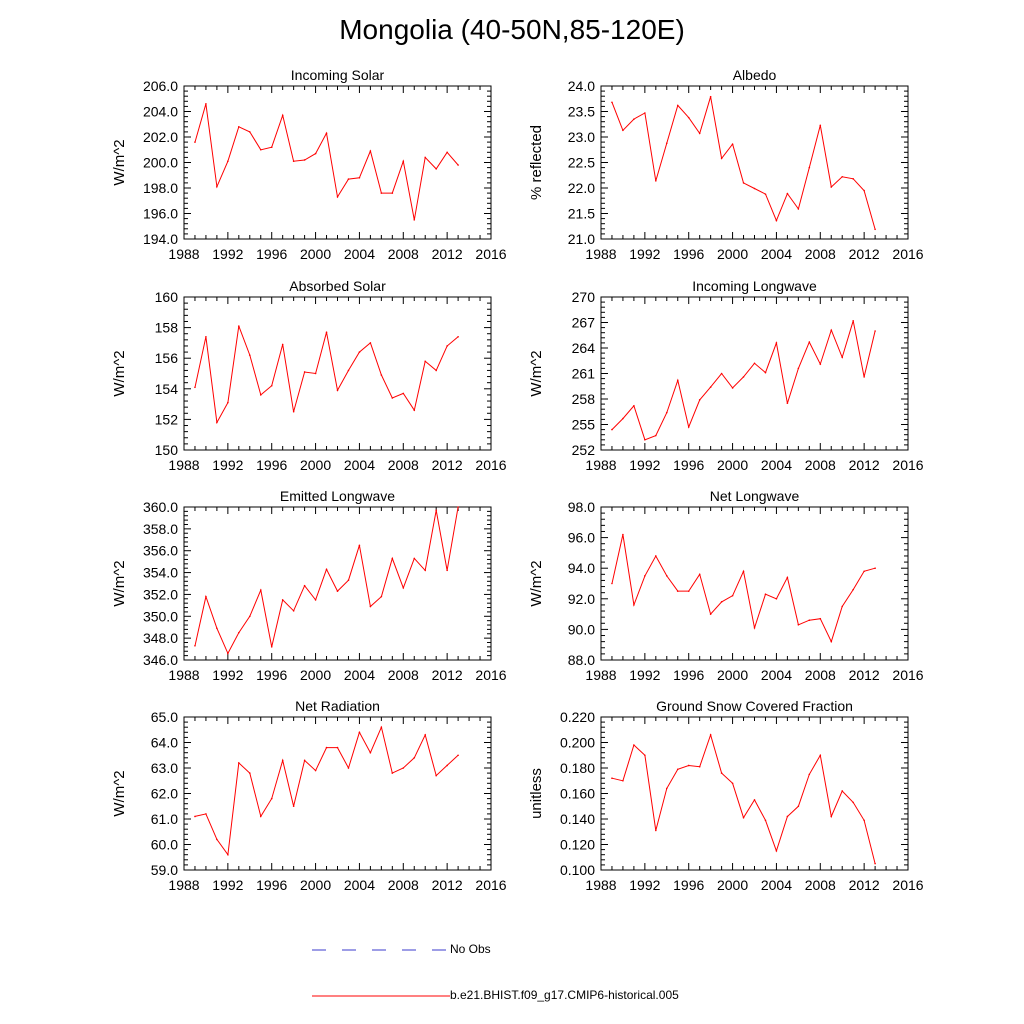 The height and width of the screenshot is (1024, 1024). I want to click on panel-title: Incoming Longwave, so click(754, 286).